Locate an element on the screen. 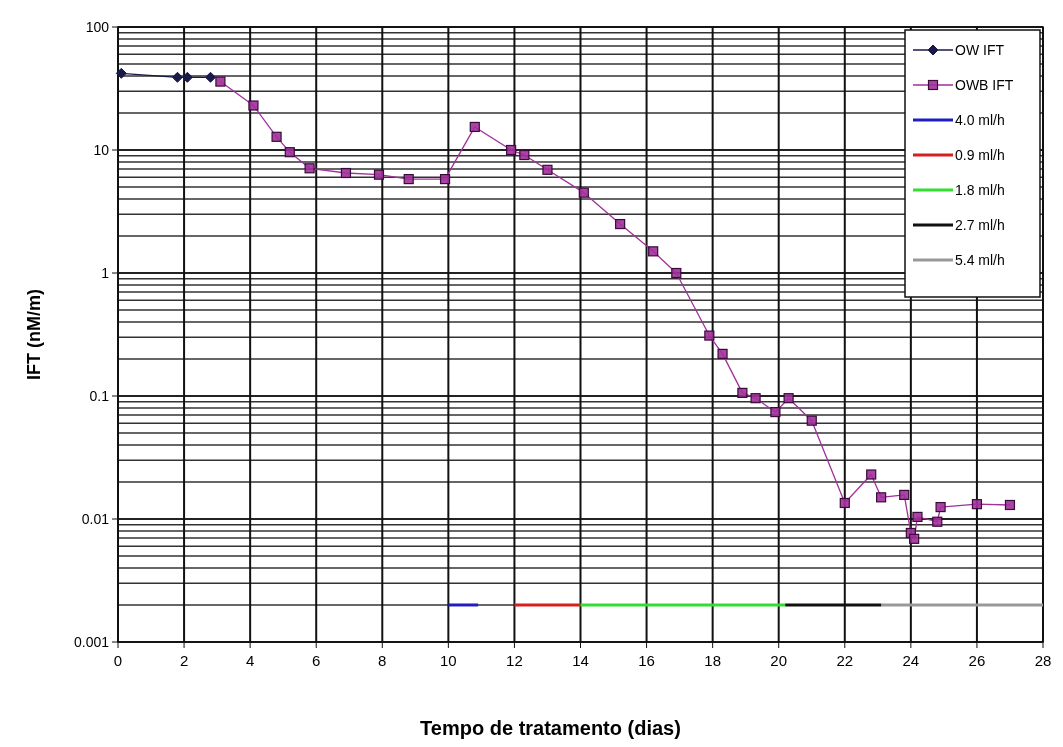 Image resolution: width=1063 pixels, height=747 pixels. x-tick-label: 4 is located at coordinates (250, 660).